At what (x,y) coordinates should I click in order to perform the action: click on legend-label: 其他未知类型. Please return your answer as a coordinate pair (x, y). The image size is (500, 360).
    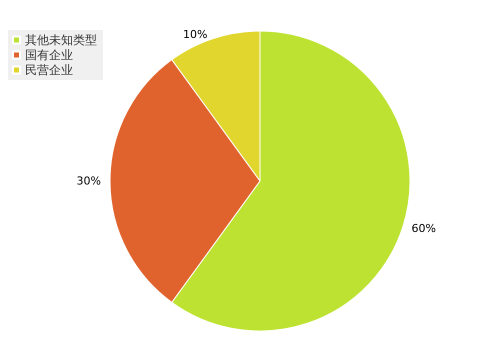
    Looking at the image, I should click on (61, 40).